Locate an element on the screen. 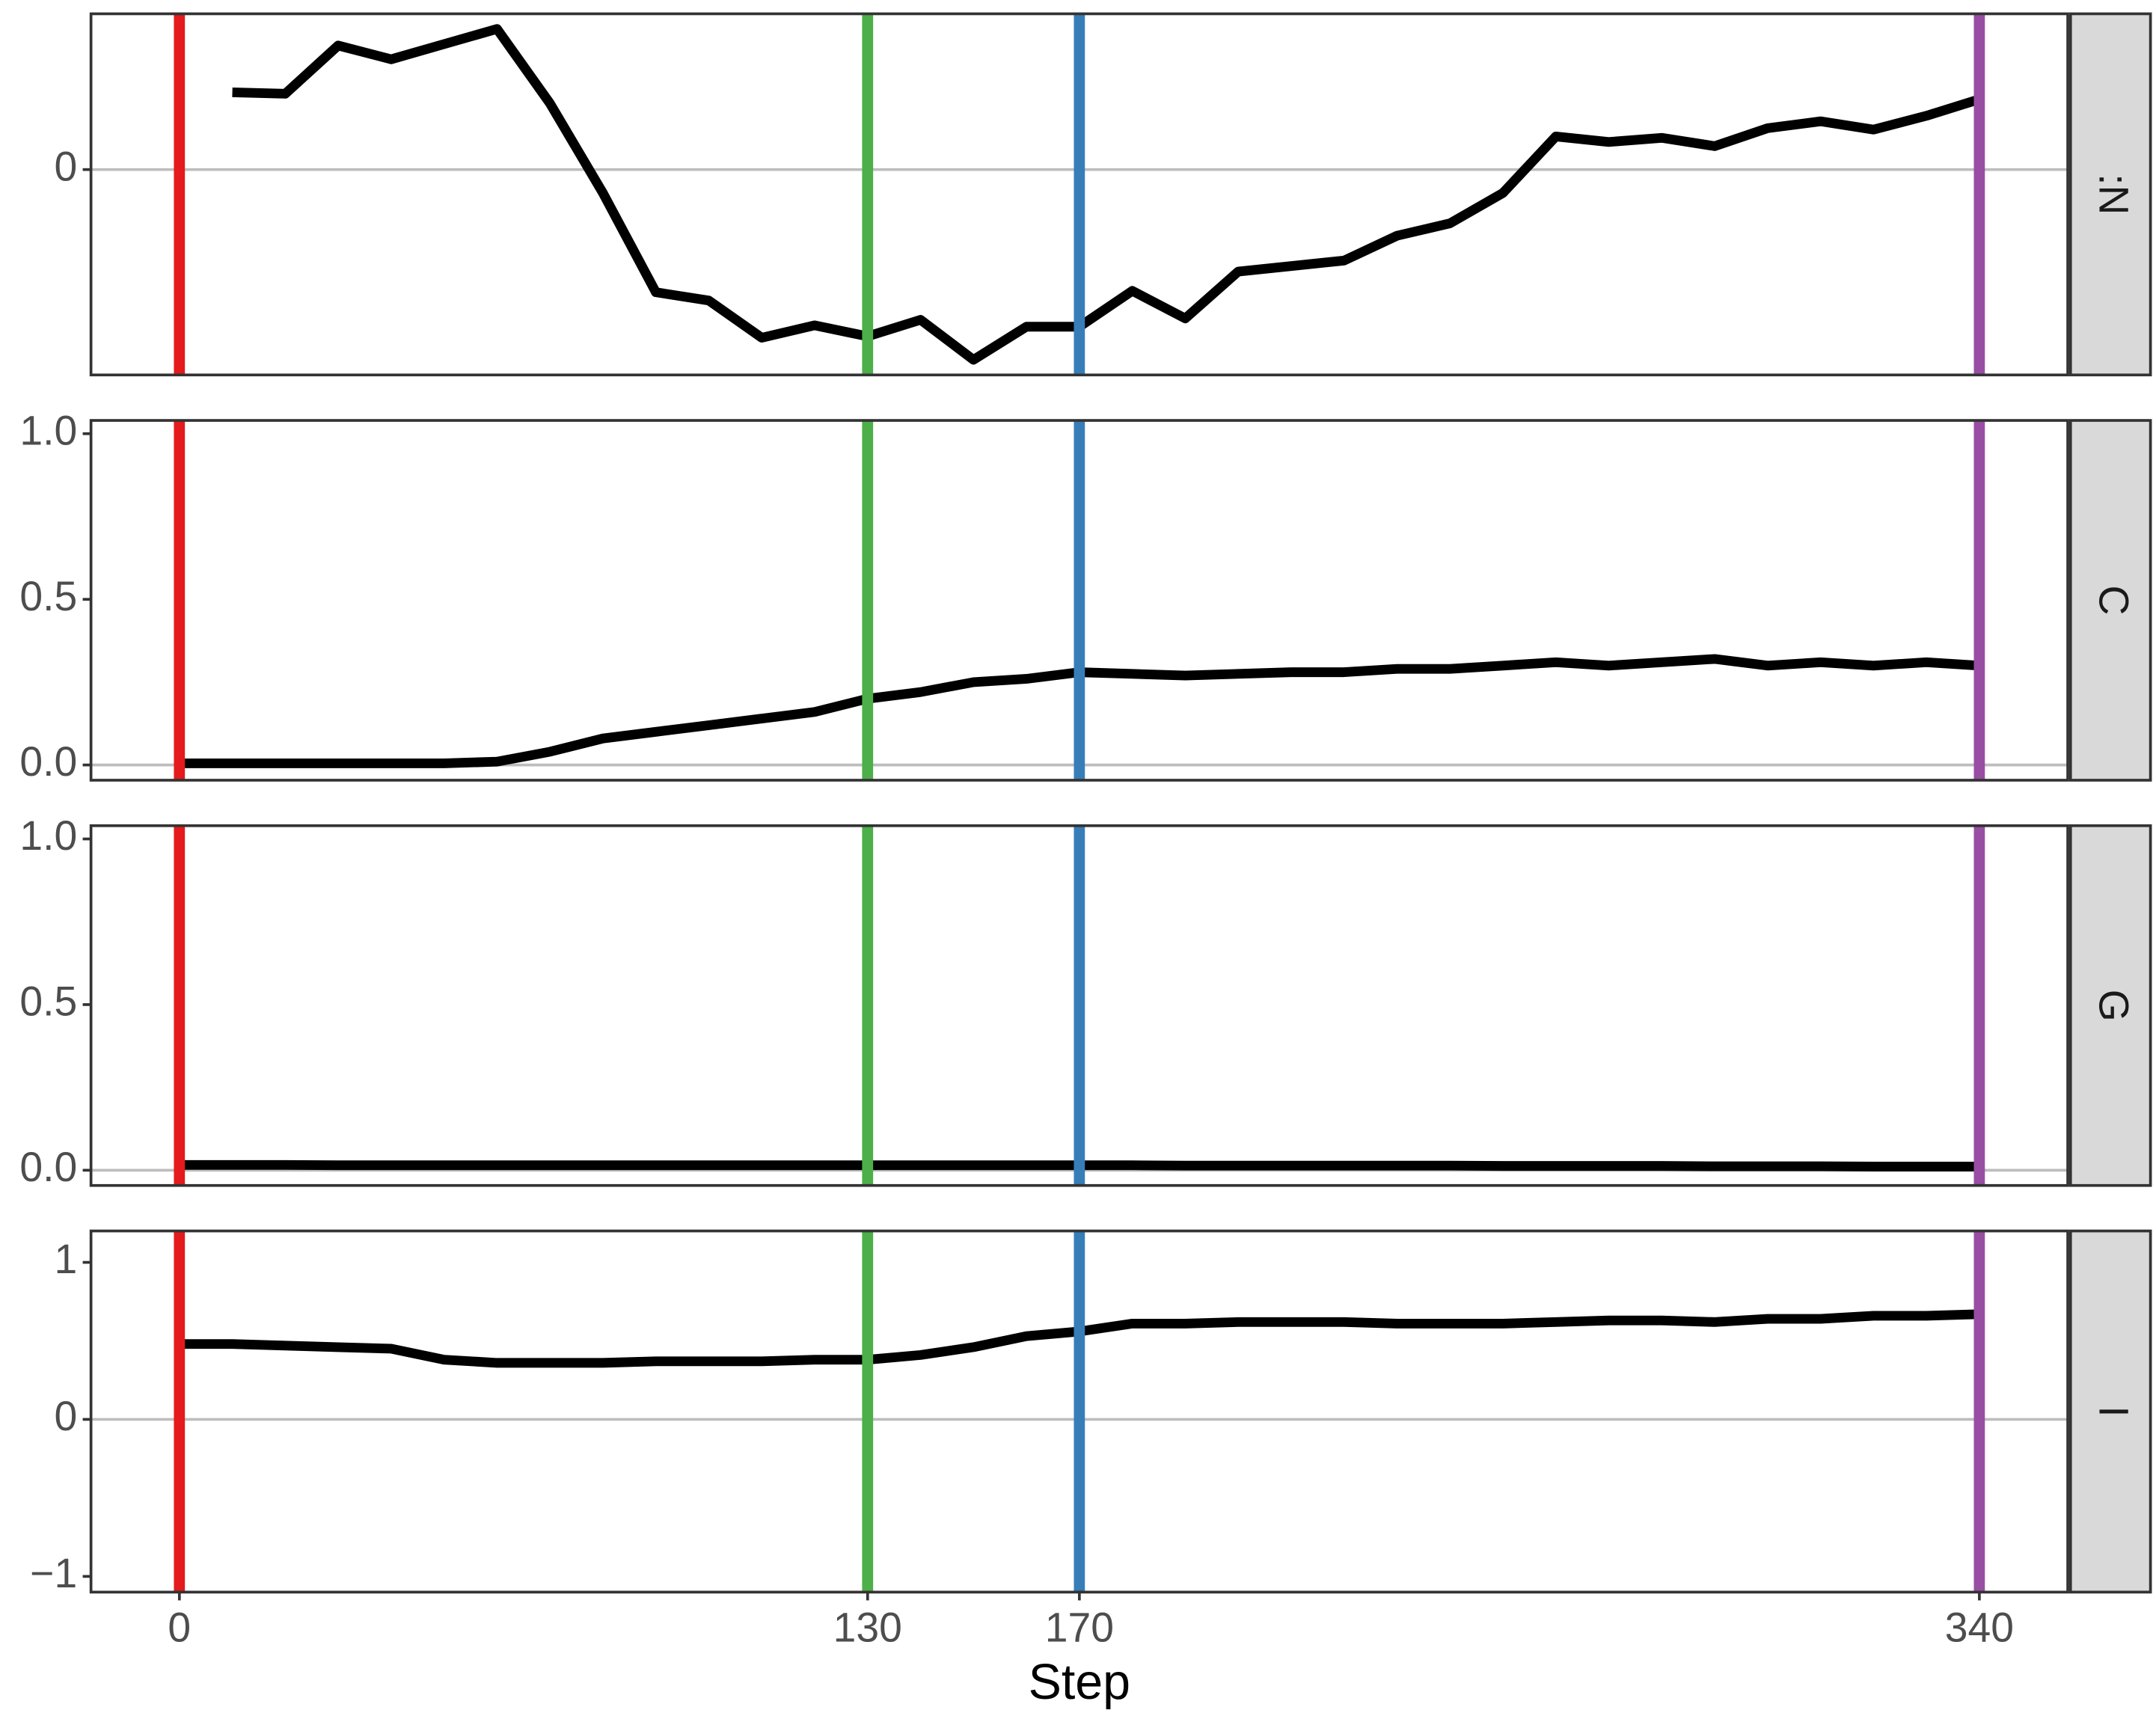 The image size is (2156, 1725). x-tick-label: 170 is located at coordinates (1079, 1628).